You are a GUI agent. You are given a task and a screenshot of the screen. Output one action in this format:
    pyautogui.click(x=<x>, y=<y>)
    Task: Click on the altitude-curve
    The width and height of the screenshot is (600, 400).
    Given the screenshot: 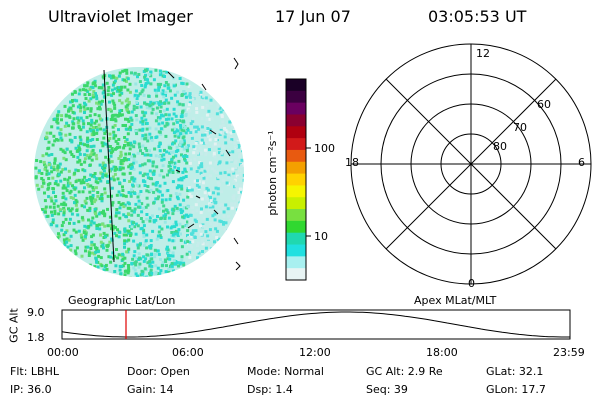 What is the action you would take?
    pyautogui.click(x=315, y=324)
    